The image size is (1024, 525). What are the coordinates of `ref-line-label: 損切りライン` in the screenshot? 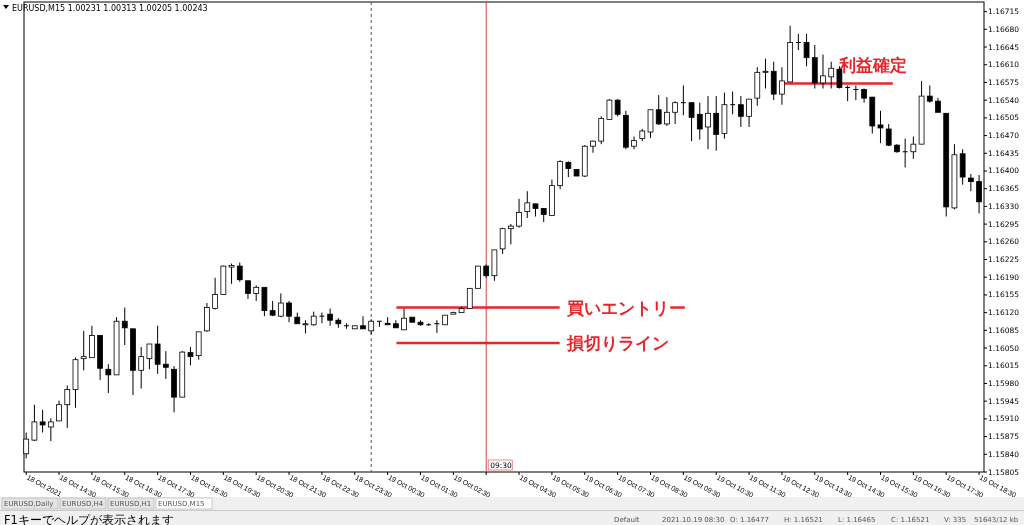 It's located at (617, 342).